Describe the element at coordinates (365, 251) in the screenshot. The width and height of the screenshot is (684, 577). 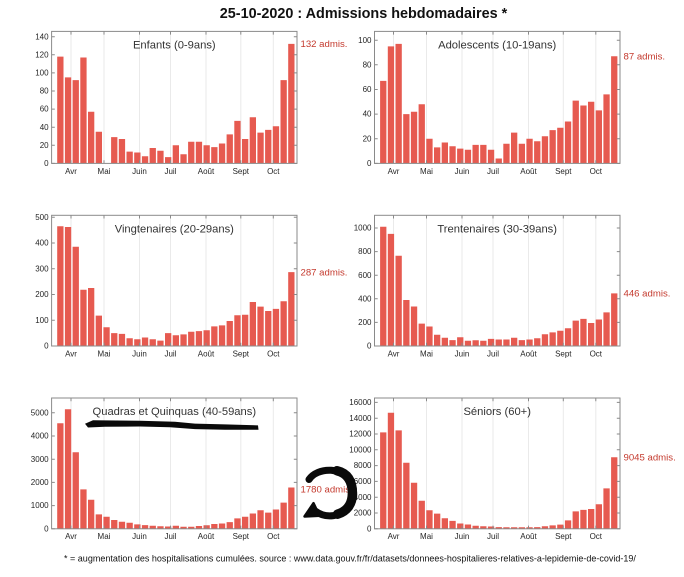
I see `svg-text: 800` at that location.